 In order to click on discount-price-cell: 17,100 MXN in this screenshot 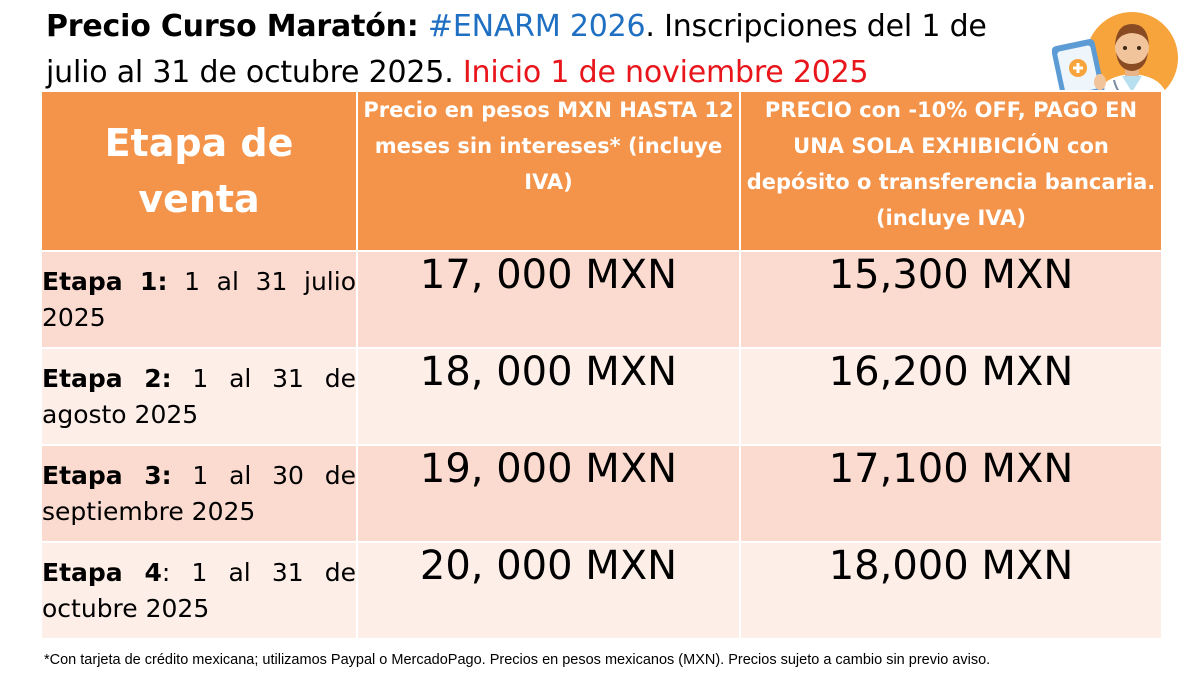, I will do `click(951, 493)`.